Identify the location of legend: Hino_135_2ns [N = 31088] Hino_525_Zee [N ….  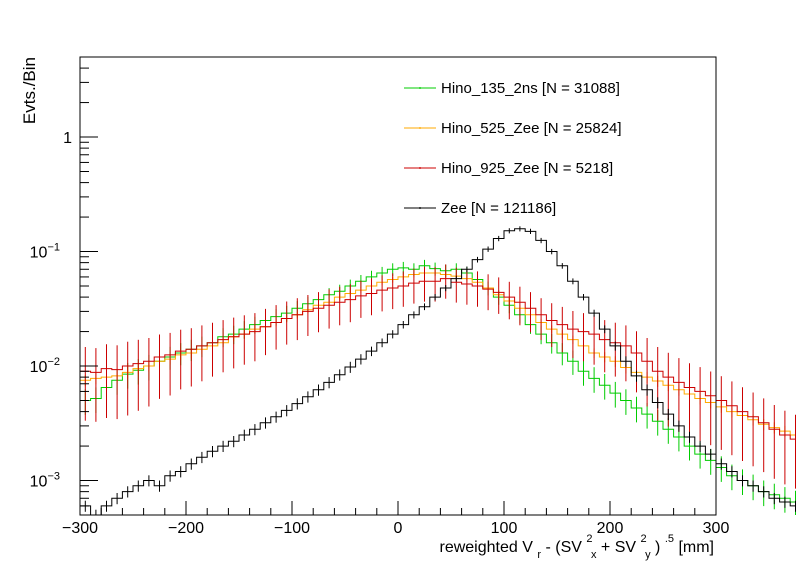
(513, 148).